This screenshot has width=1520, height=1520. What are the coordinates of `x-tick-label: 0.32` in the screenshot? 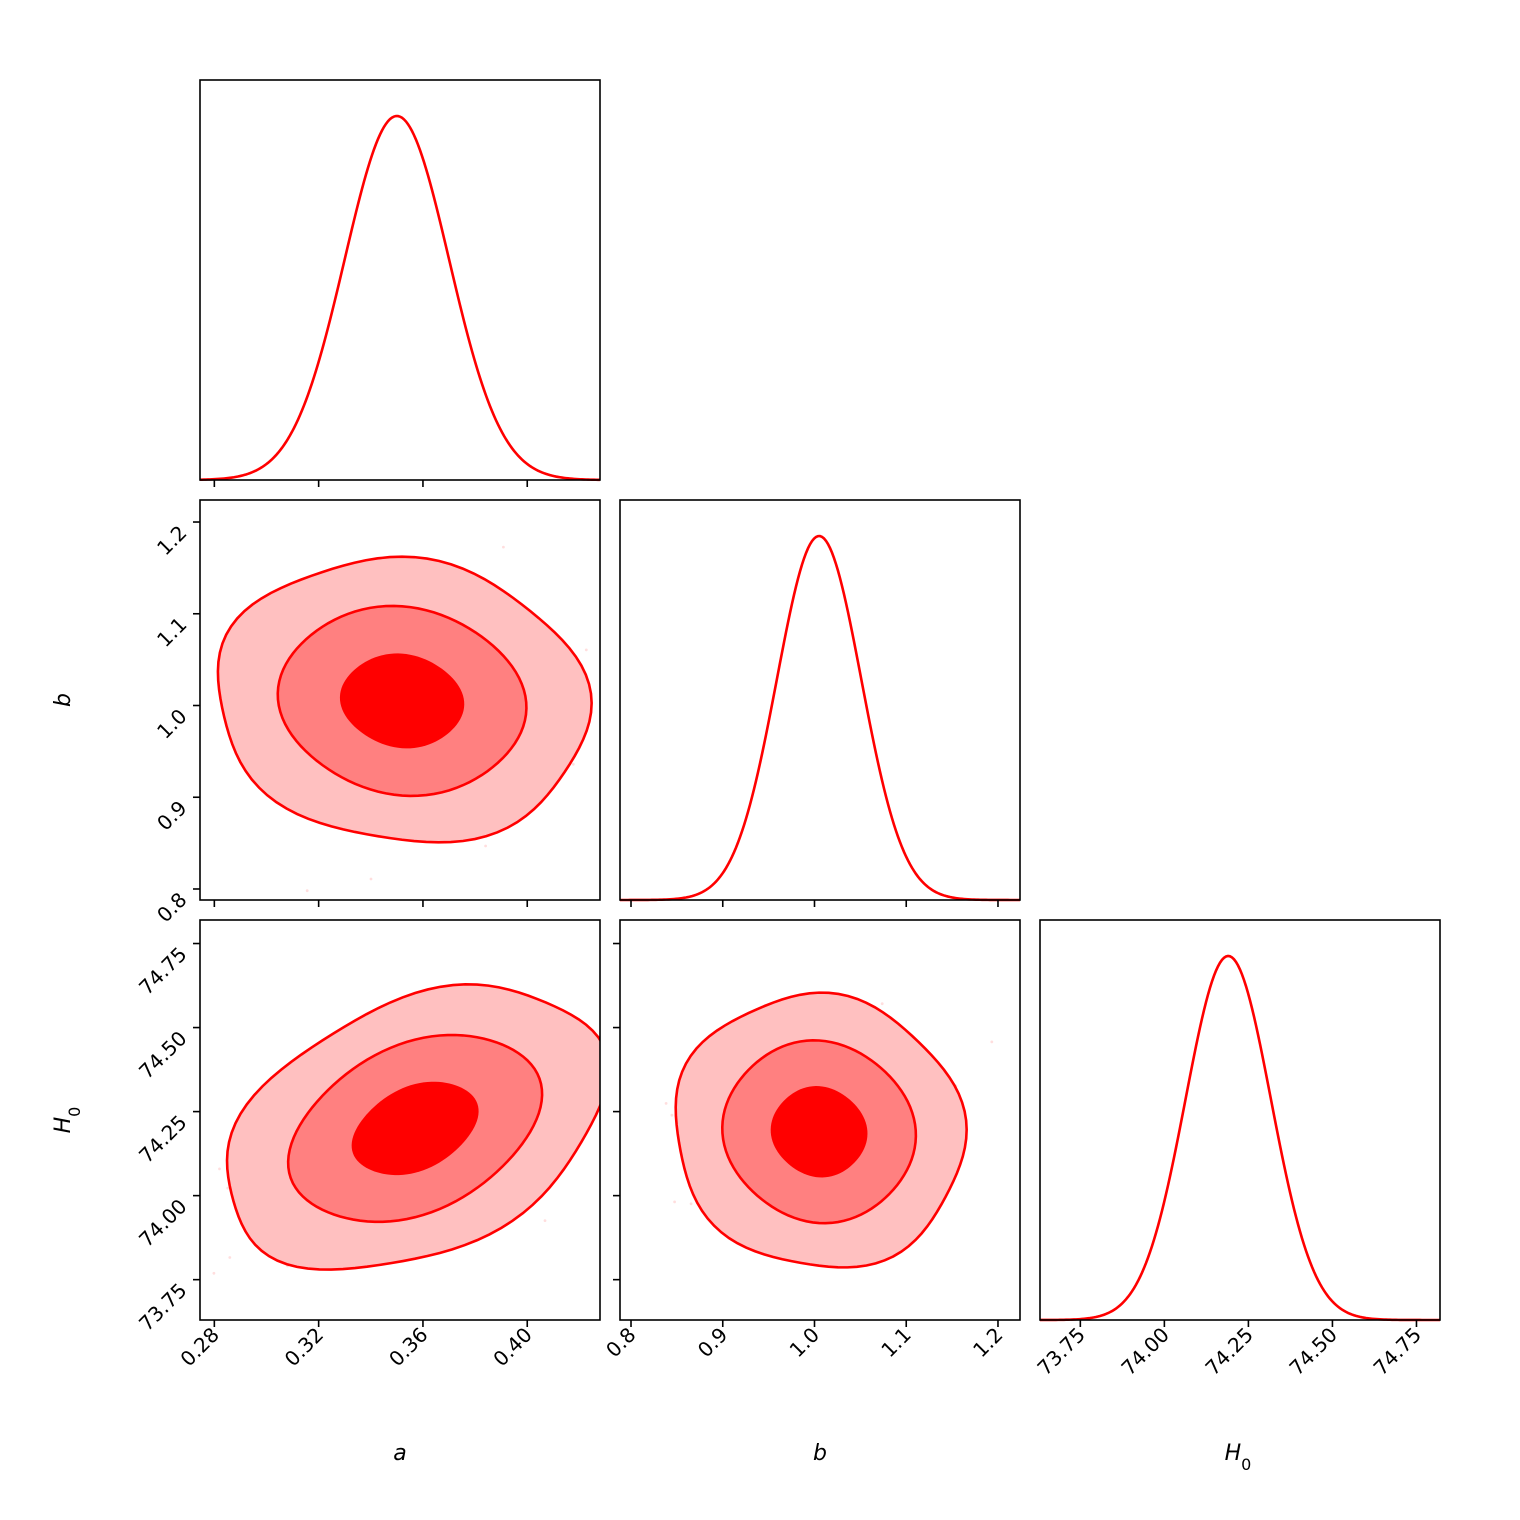 It's located at (304, 1347).